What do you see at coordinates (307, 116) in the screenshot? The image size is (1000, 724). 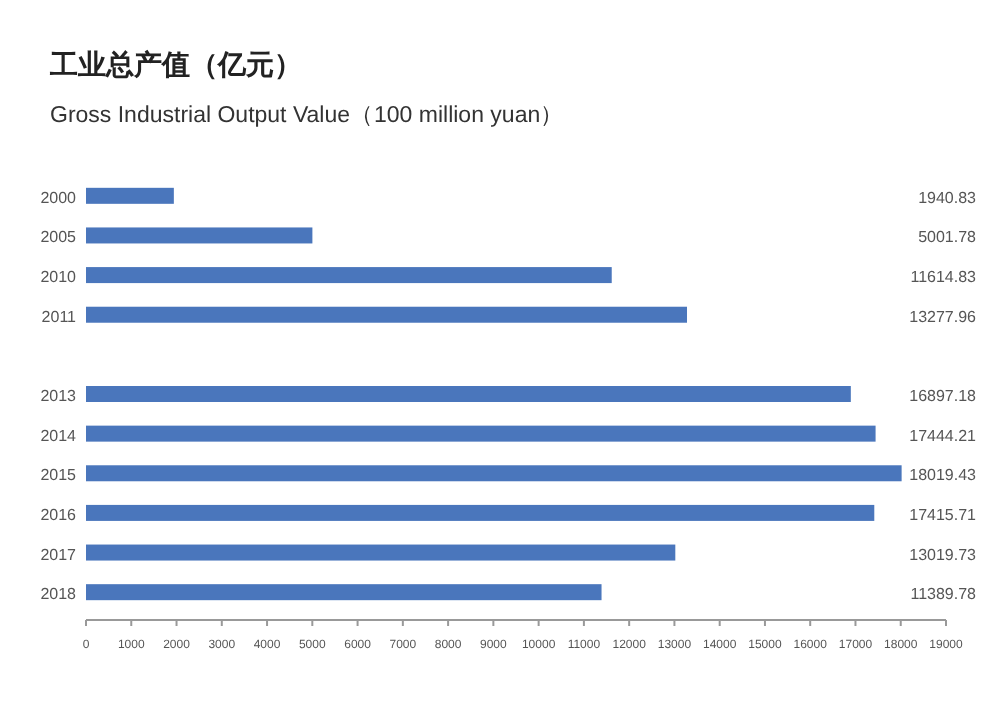 I see `subtitle: Gross Industrial Output Value（100 million yuan）` at bounding box center [307, 116].